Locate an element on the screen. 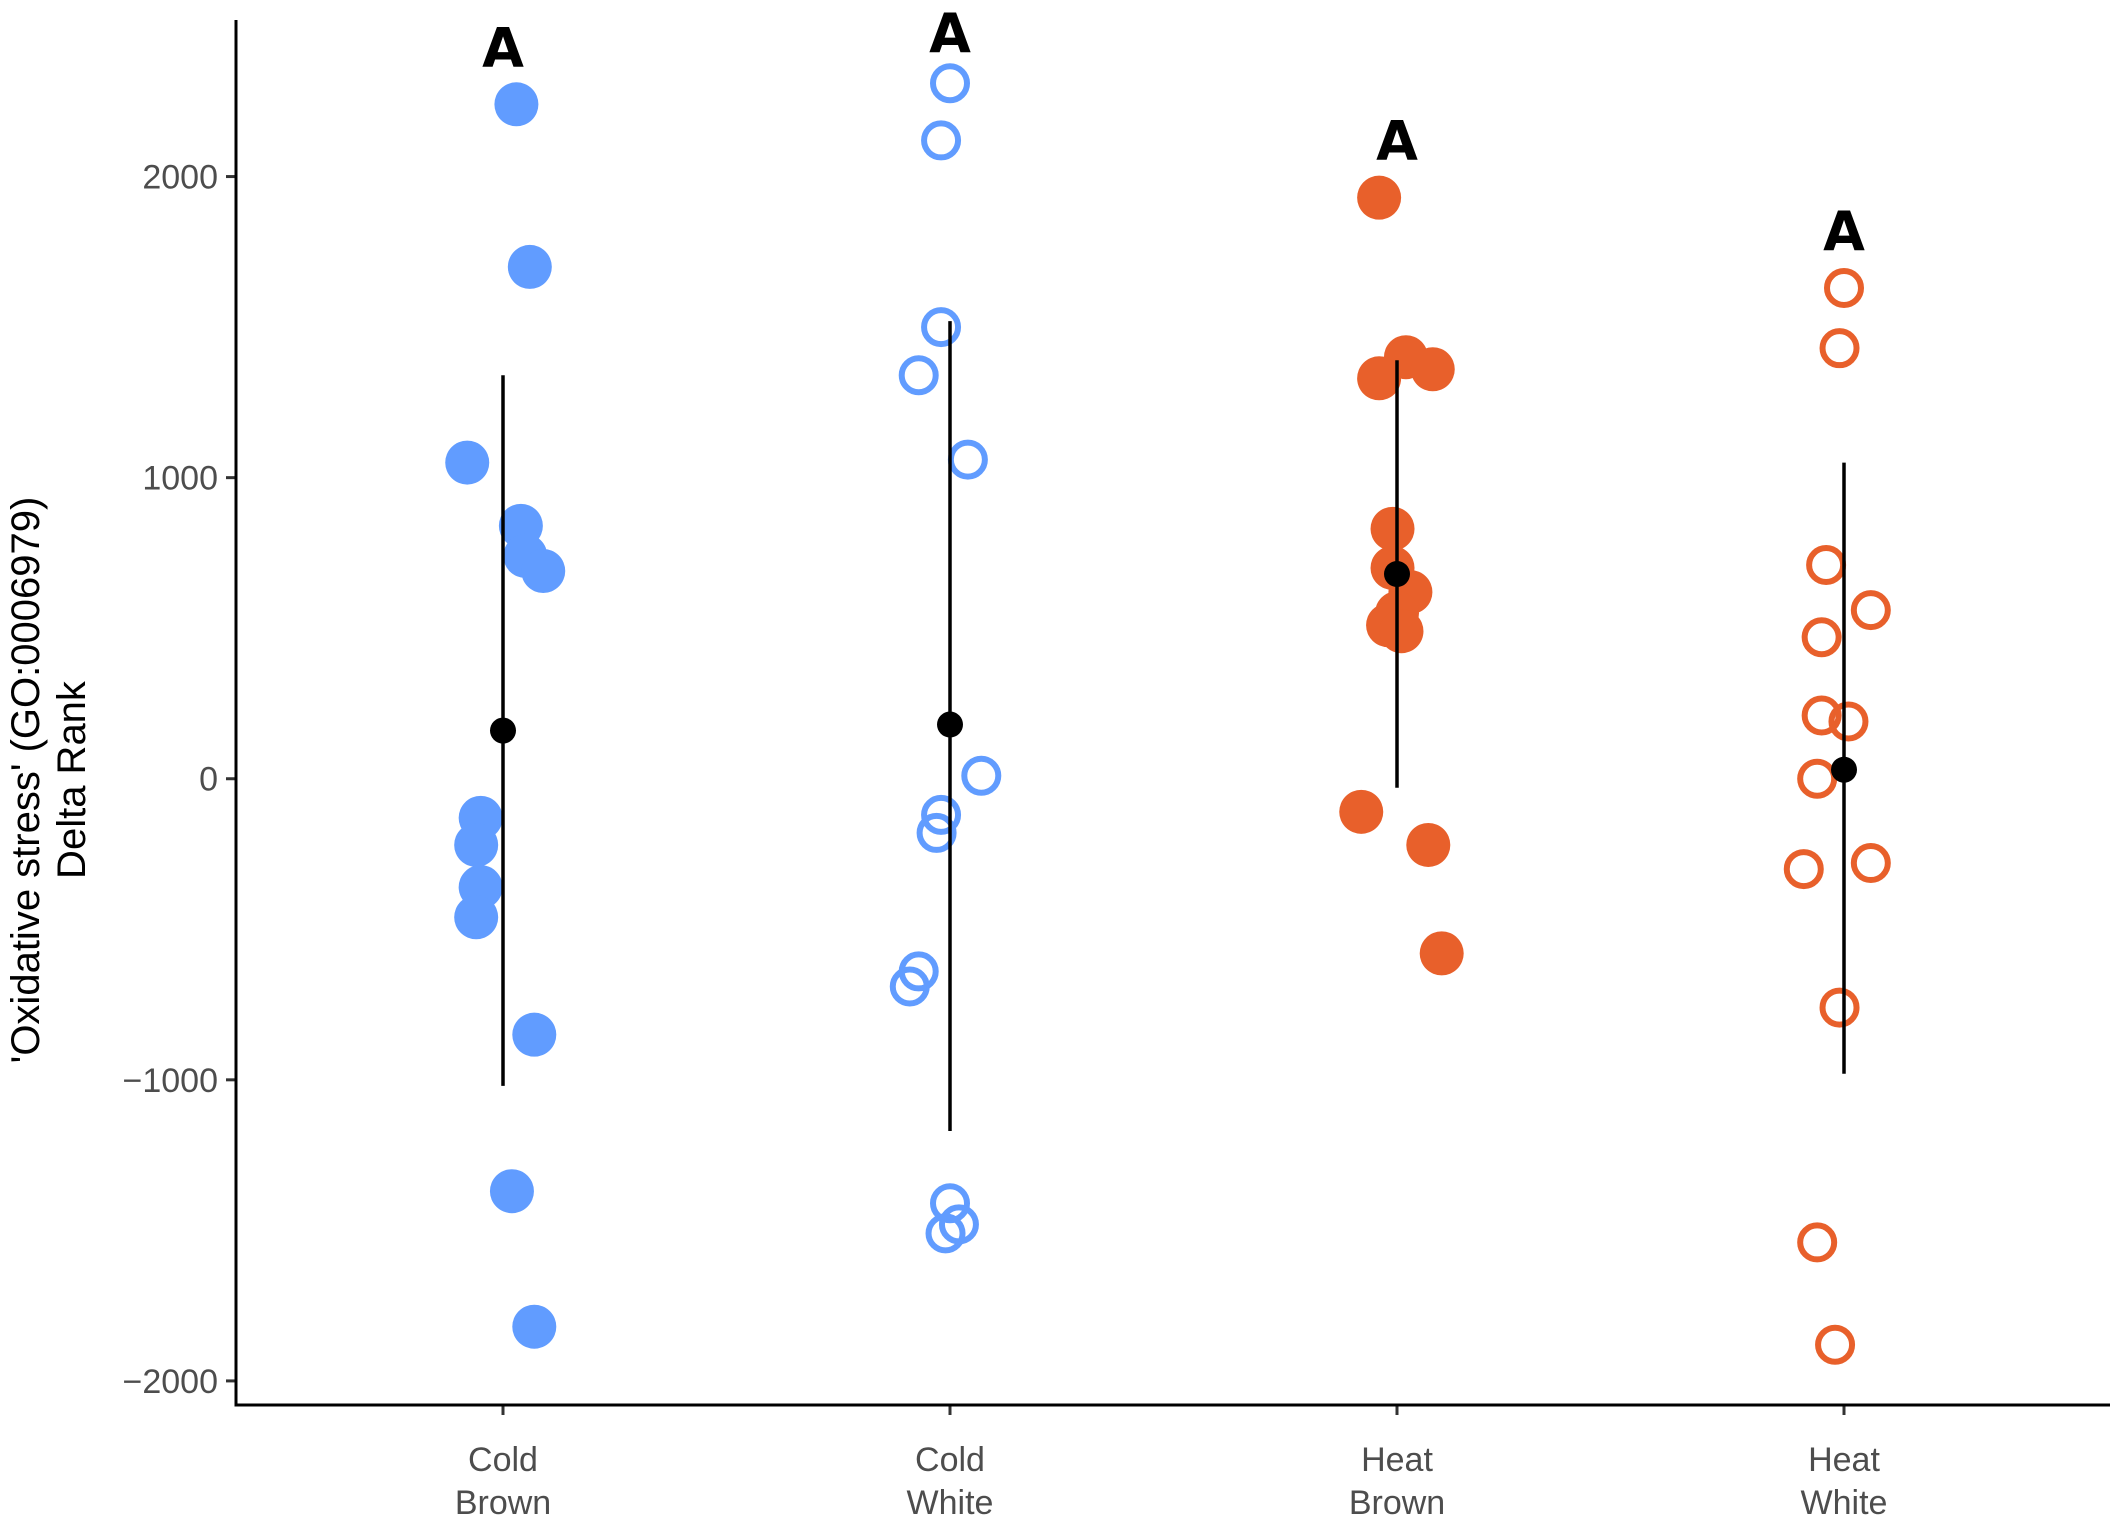  y-axis-title-line-2: Delta Rank is located at coordinates (72, 779).